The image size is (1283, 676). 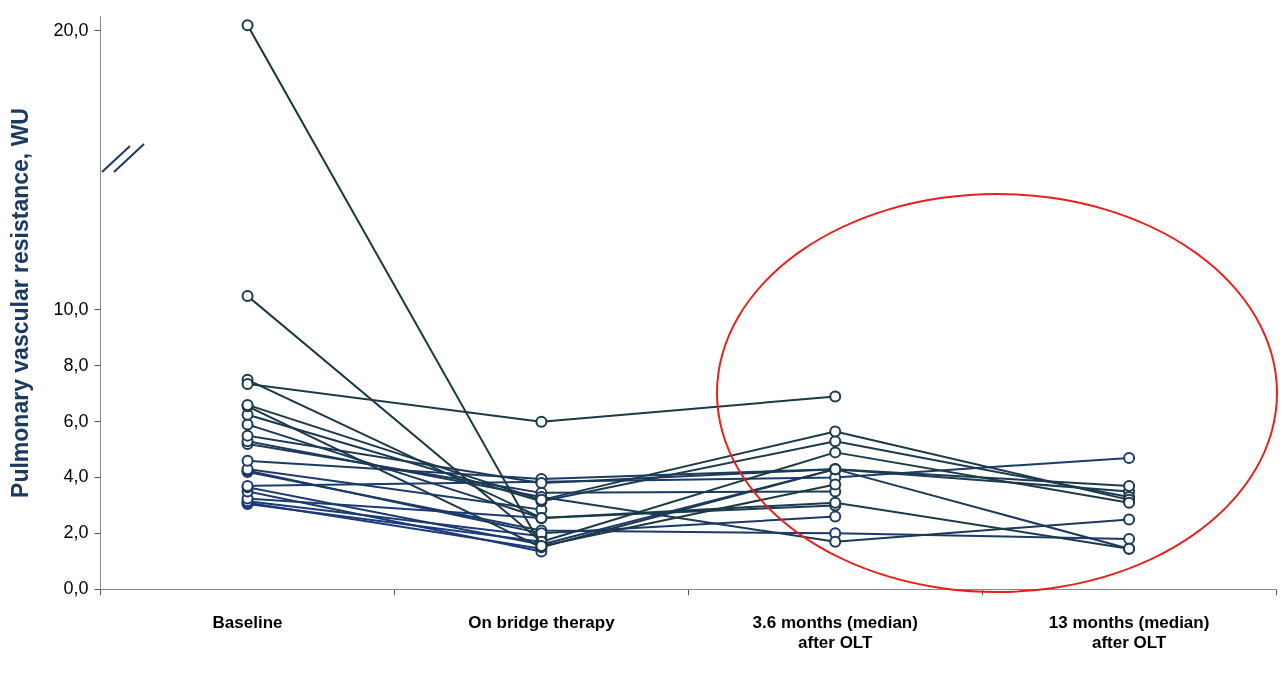 I want to click on x-tick-label: On bridge therapy, so click(x=542, y=623).